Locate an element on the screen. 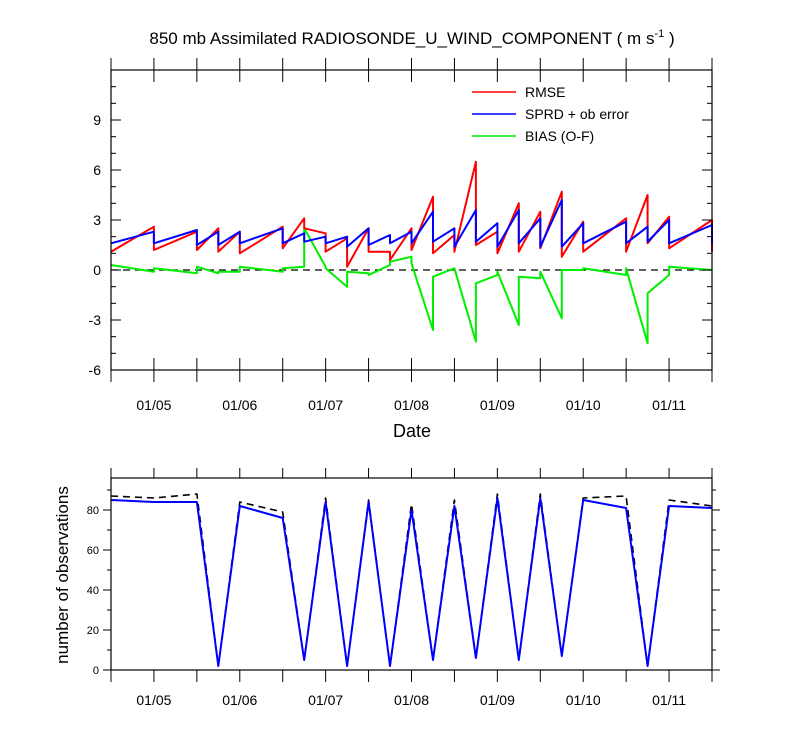 This screenshot has height=750, width=800. bottom-x-tick-label: 01/06 is located at coordinates (239, 700).